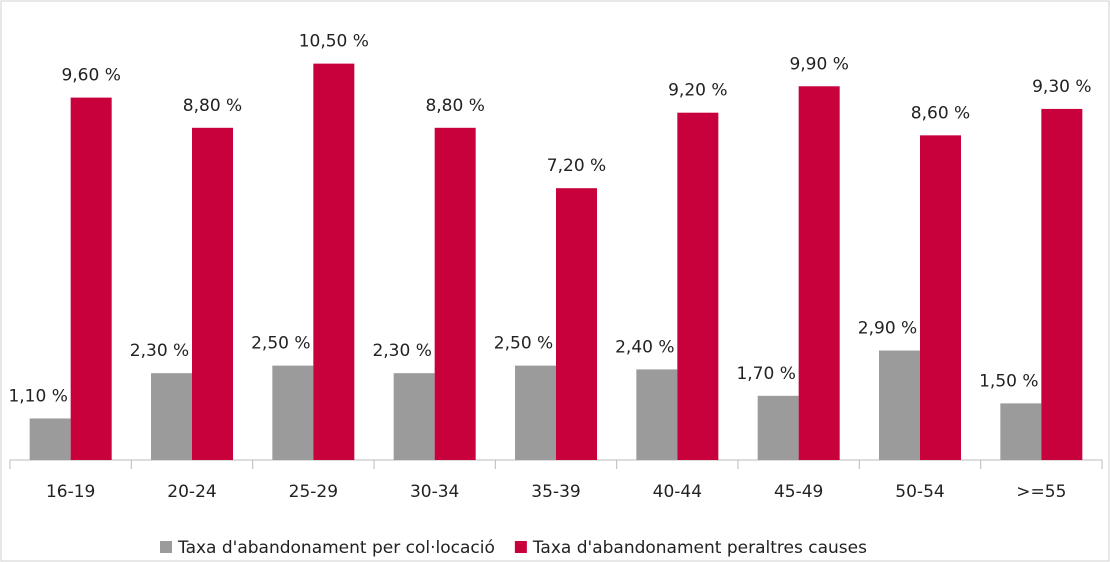 The image size is (1110, 562). I want to click on x-tick-label: 40-44, so click(677, 492).